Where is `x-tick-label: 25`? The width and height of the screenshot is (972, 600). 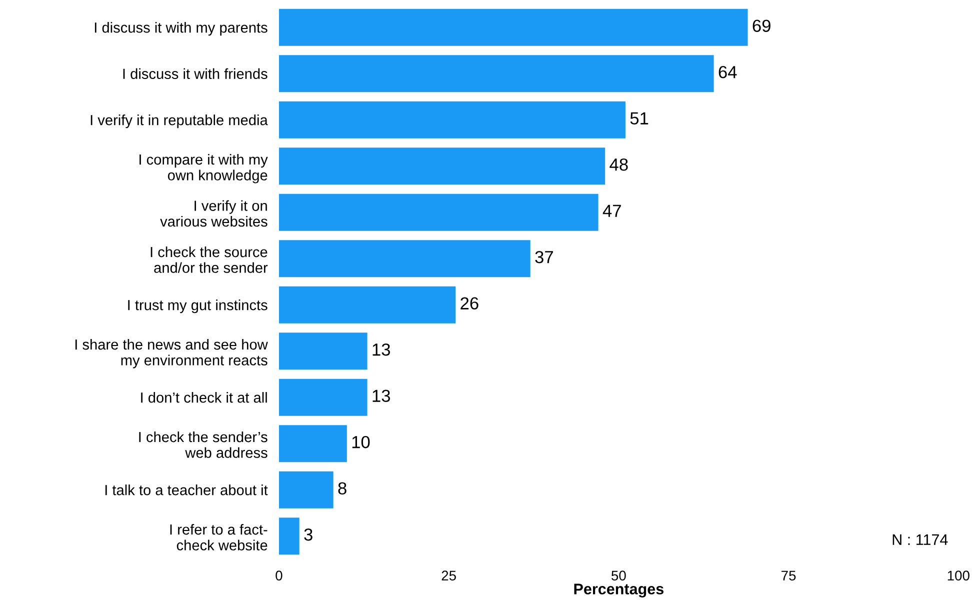
x-tick-label: 25 is located at coordinates (449, 575).